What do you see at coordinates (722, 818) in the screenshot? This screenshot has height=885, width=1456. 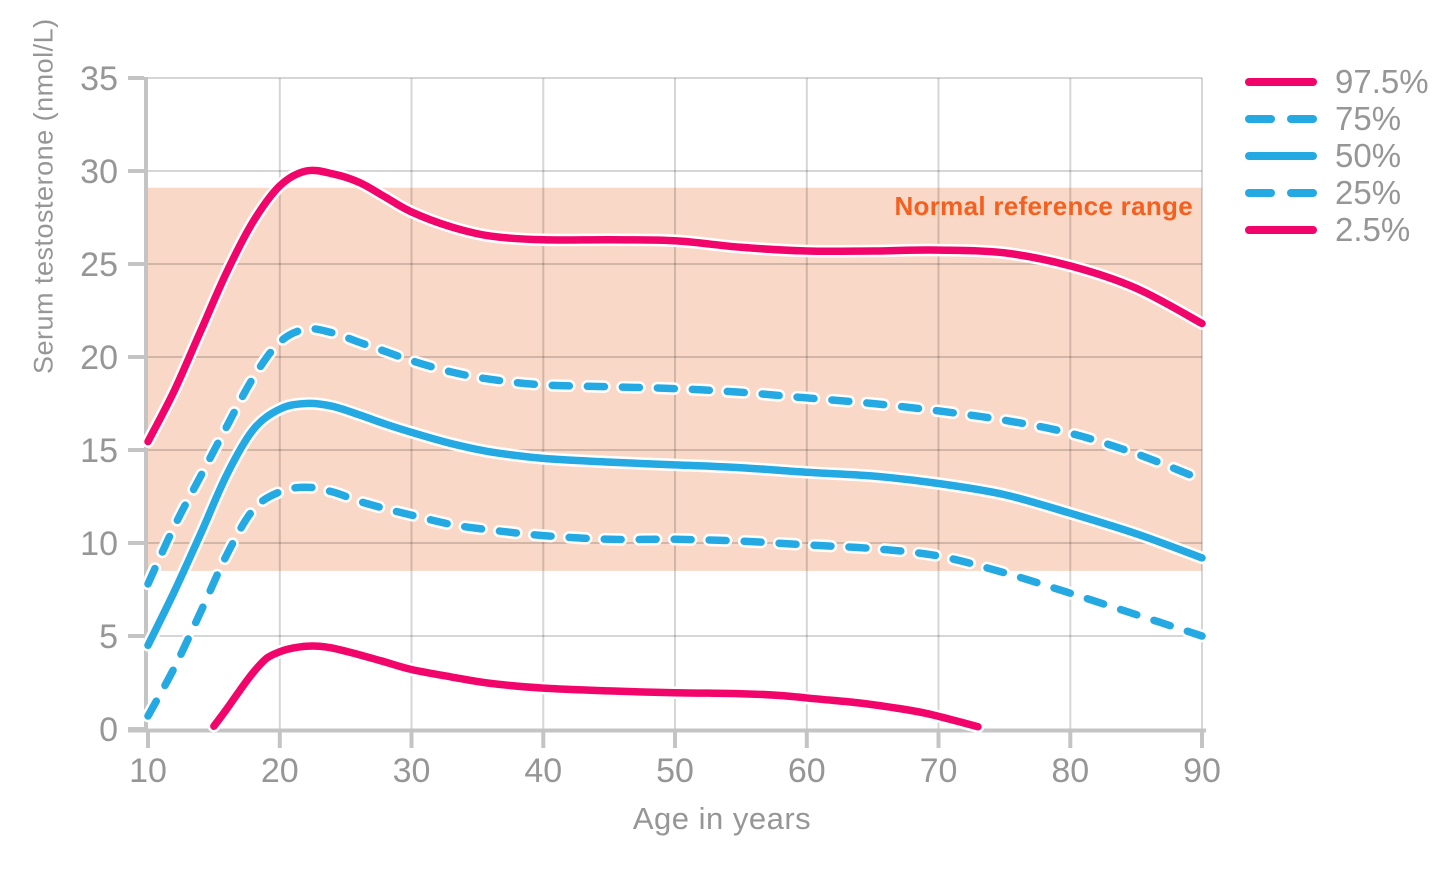 I see `x-axis-title: Age in years` at bounding box center [722, 818].